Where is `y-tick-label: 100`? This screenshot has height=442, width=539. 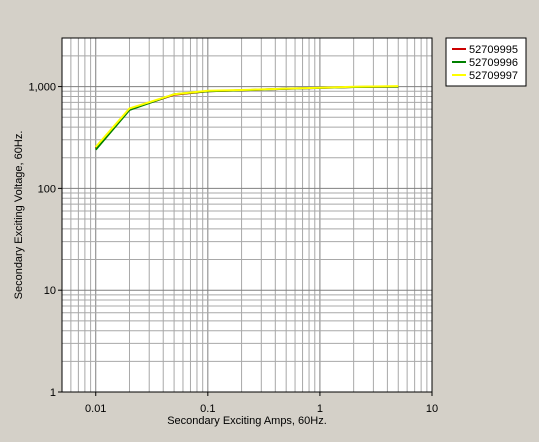 y-tick-label: 100 is located at coordinates (47, 189).